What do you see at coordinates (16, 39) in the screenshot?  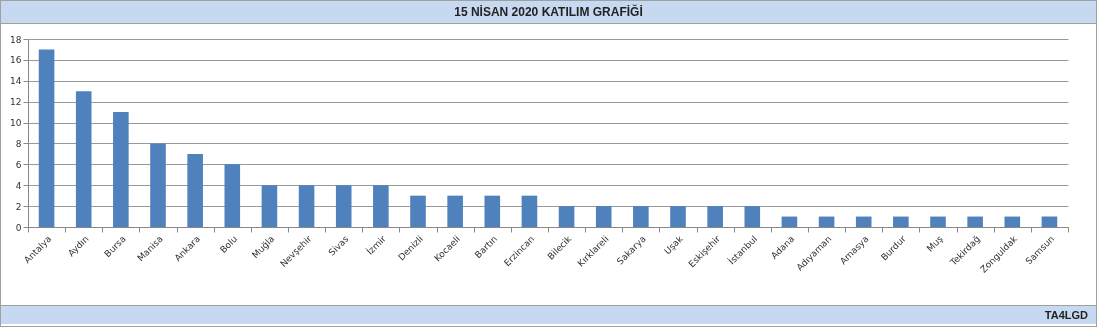 I see `y-tick-label: 18` at bounding box center [16, 39].